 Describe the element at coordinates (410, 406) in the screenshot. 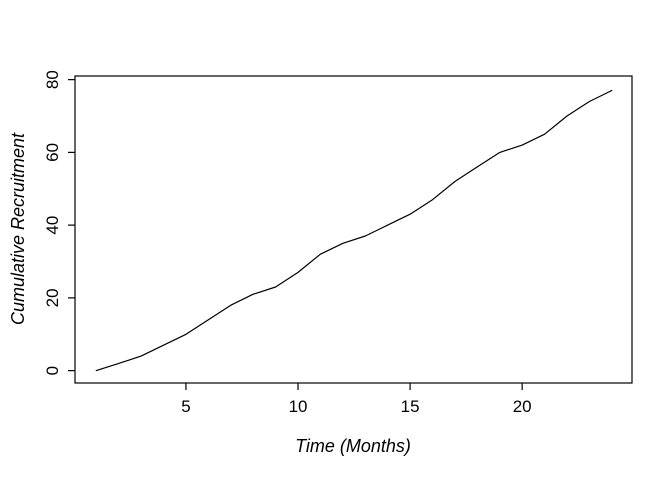

I see `x-tick-label: 15` at that location.